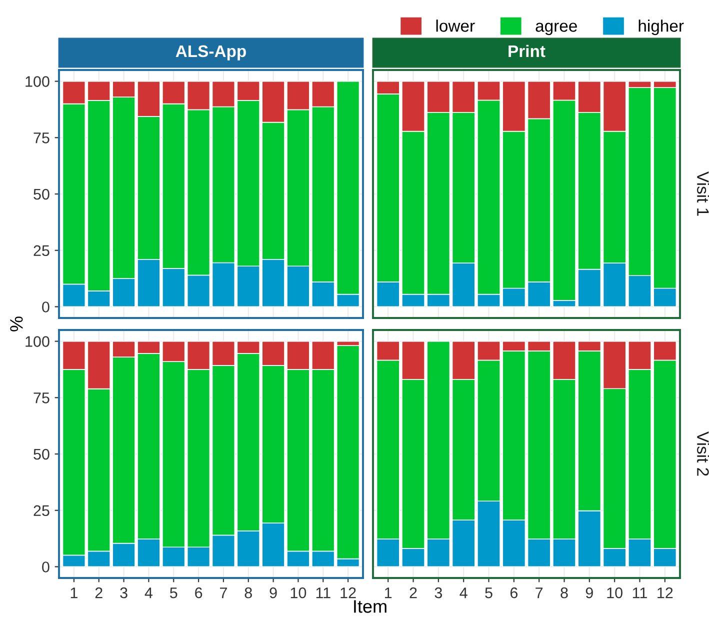  Describe the element at coordinates (556, 29) in the screenshot. I see `legend-label: agree` at that location.